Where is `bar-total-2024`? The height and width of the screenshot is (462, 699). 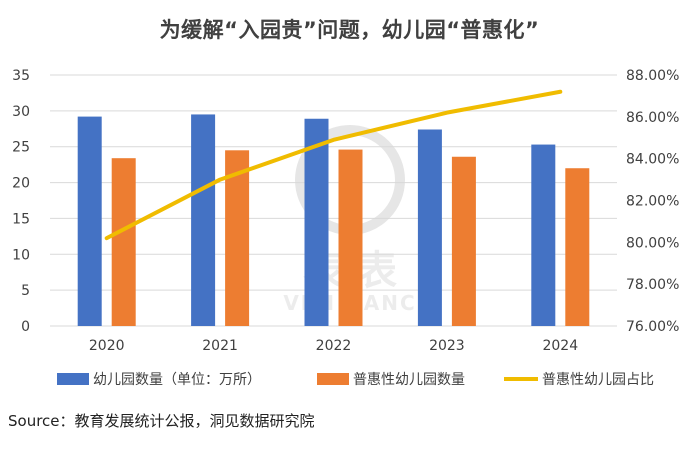
bar-total-2024 is located at coordinates (543, 235).